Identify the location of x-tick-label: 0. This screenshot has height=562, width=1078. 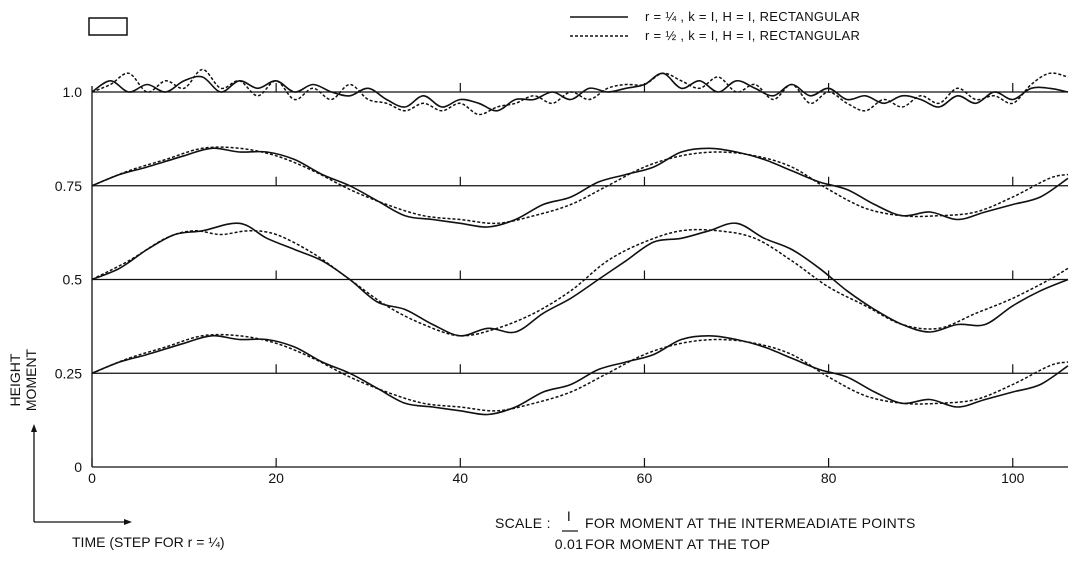
(92, 478).